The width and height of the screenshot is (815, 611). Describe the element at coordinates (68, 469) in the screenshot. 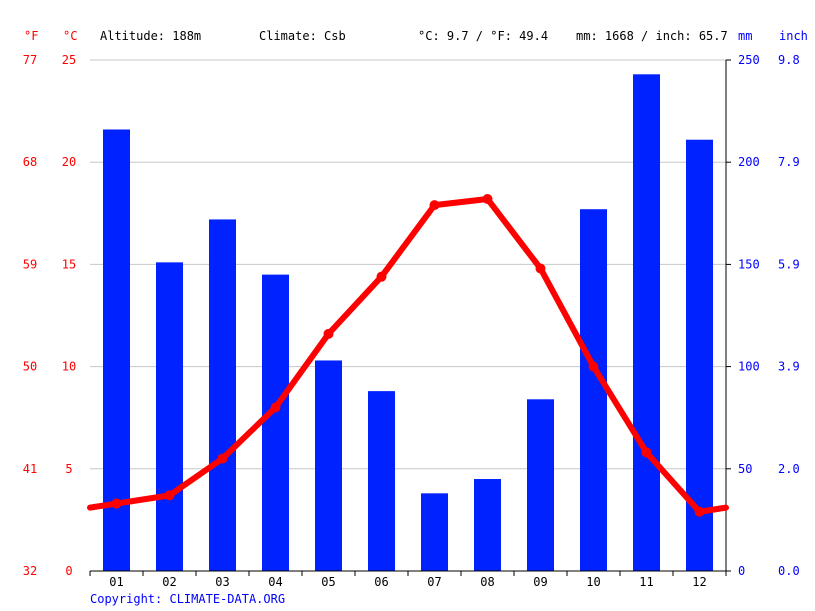

I see `celsius-tick-label: 5` at that location.